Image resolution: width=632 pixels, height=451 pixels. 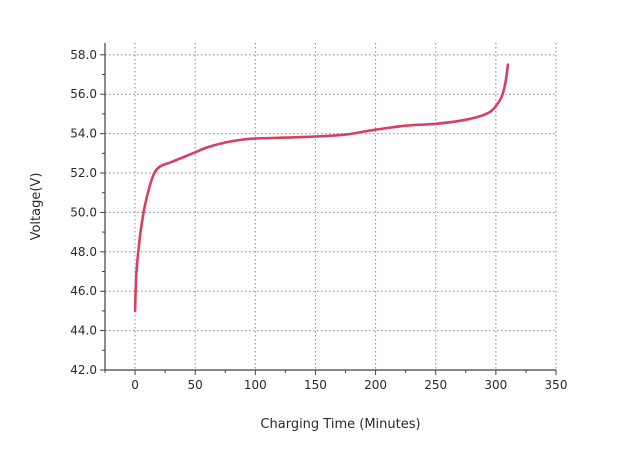 What do you see at coordinates (375, 385) in the screenshot?
I see `x-tick-label: 200` at bounding box center [375, 385].